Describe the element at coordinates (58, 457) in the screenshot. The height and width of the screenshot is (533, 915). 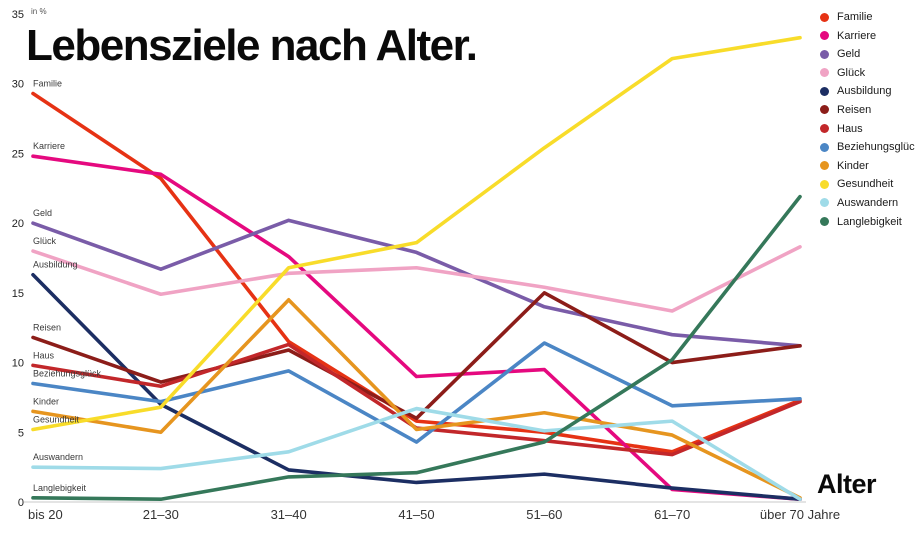
I see `series-start-label-auswandern: Auswandern` at that location.